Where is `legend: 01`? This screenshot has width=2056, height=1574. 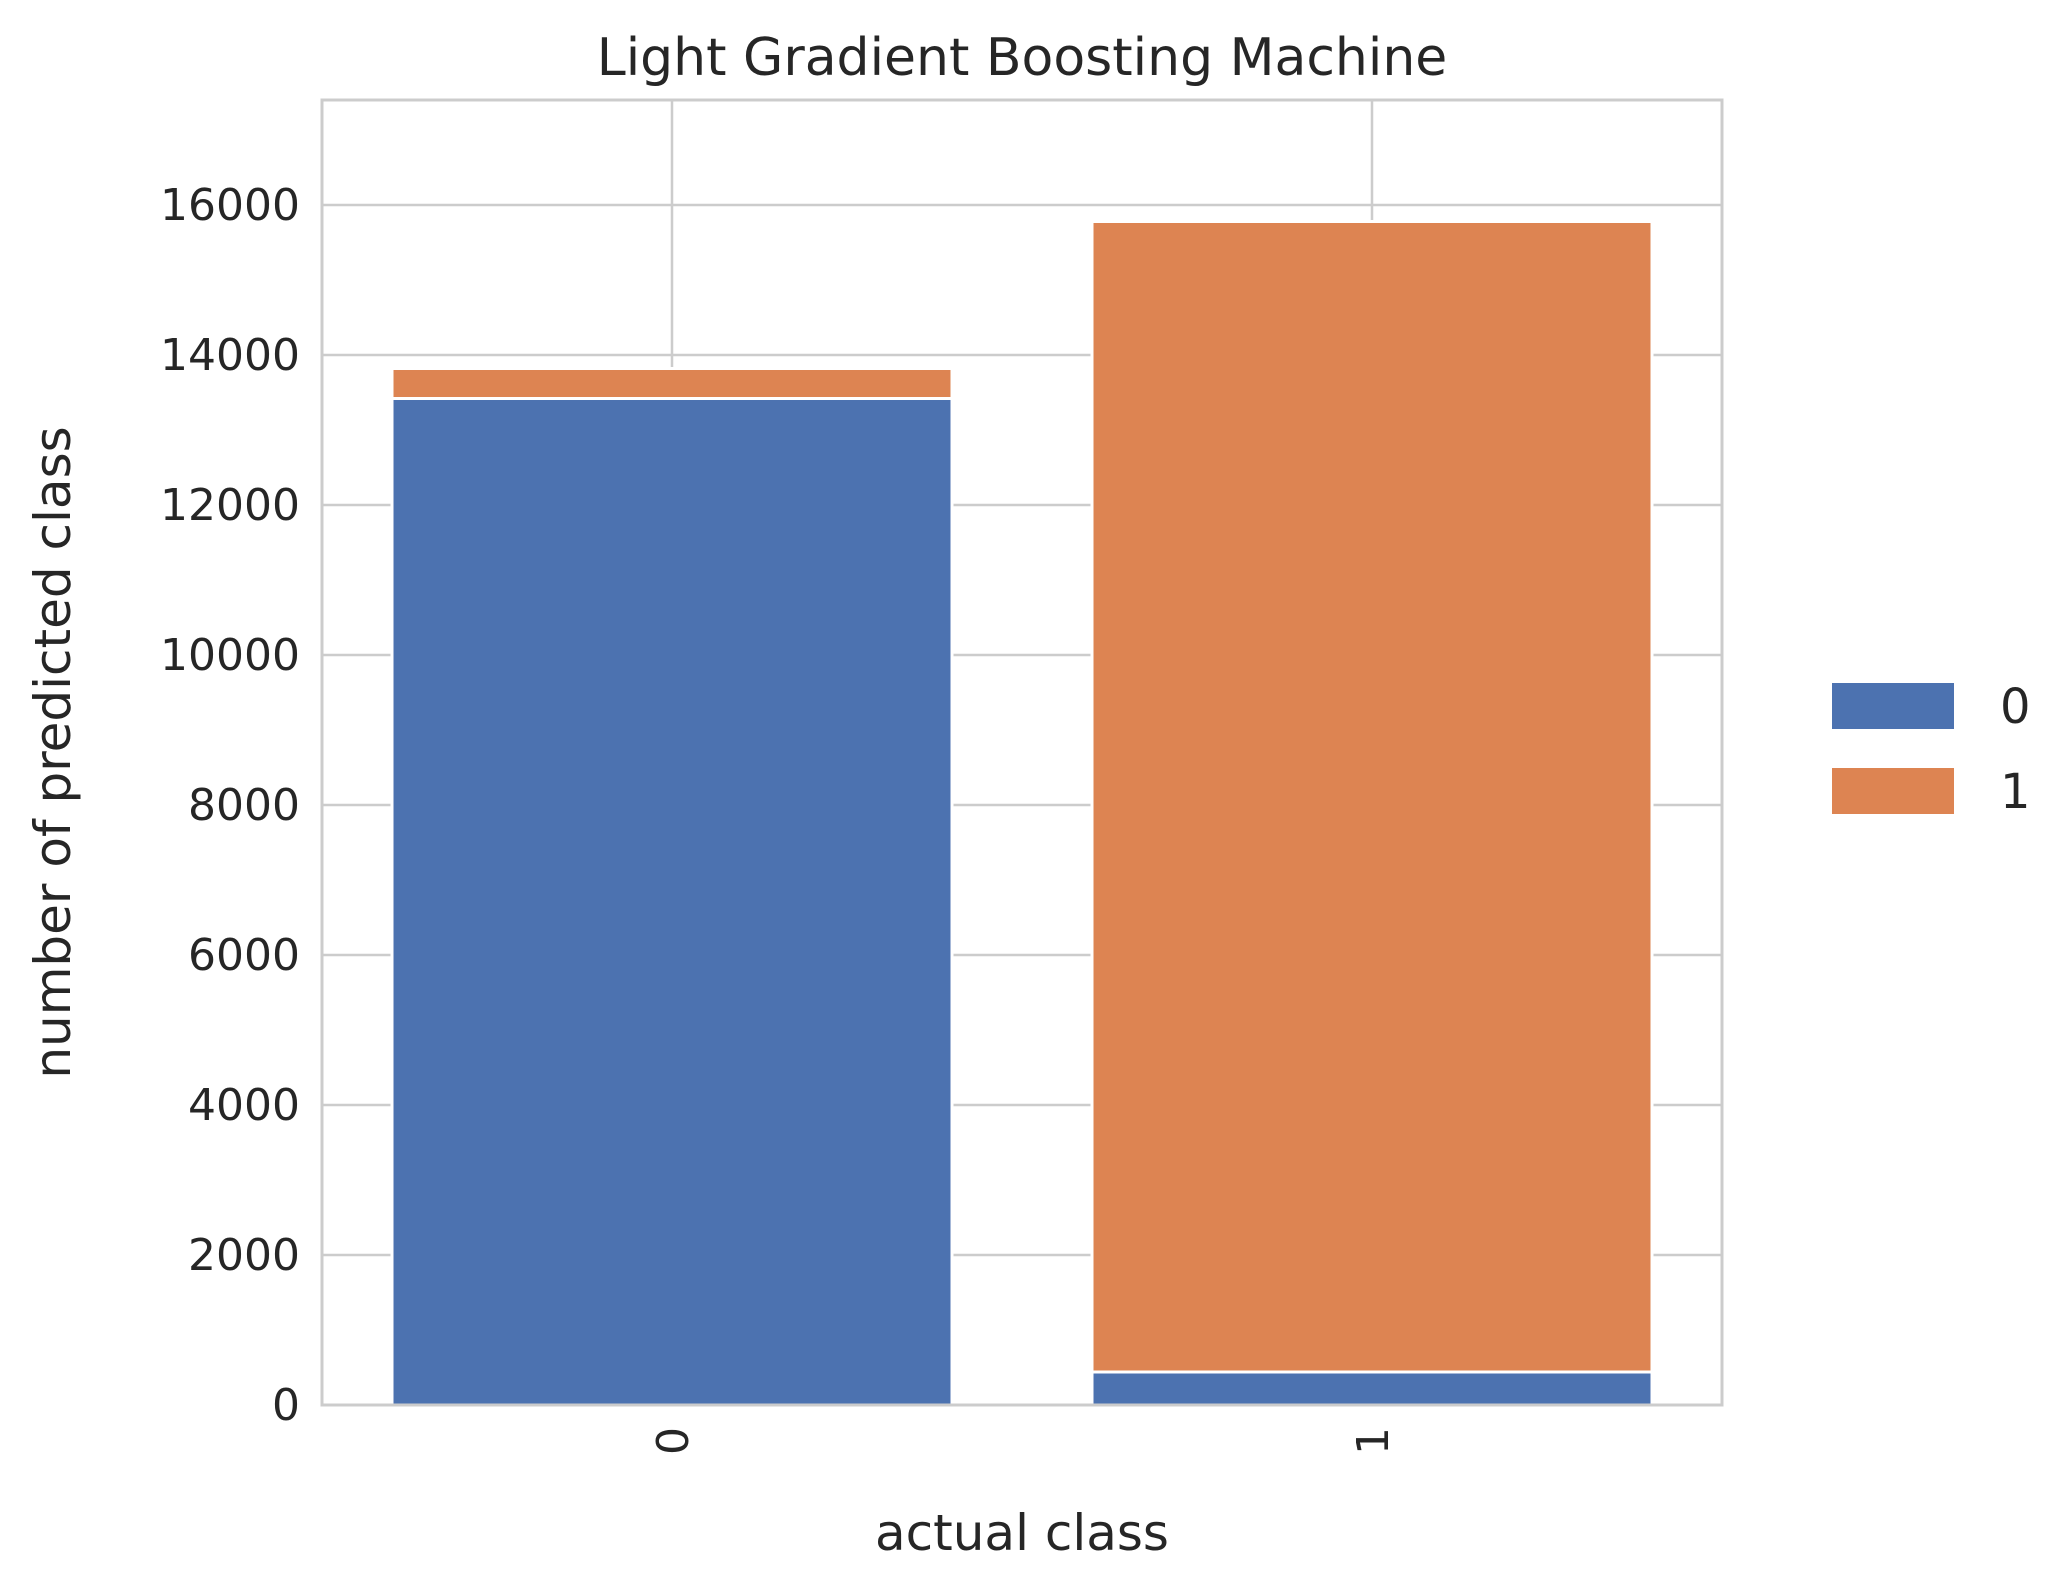
legend: 01 is located at coordinates (1931, 749).